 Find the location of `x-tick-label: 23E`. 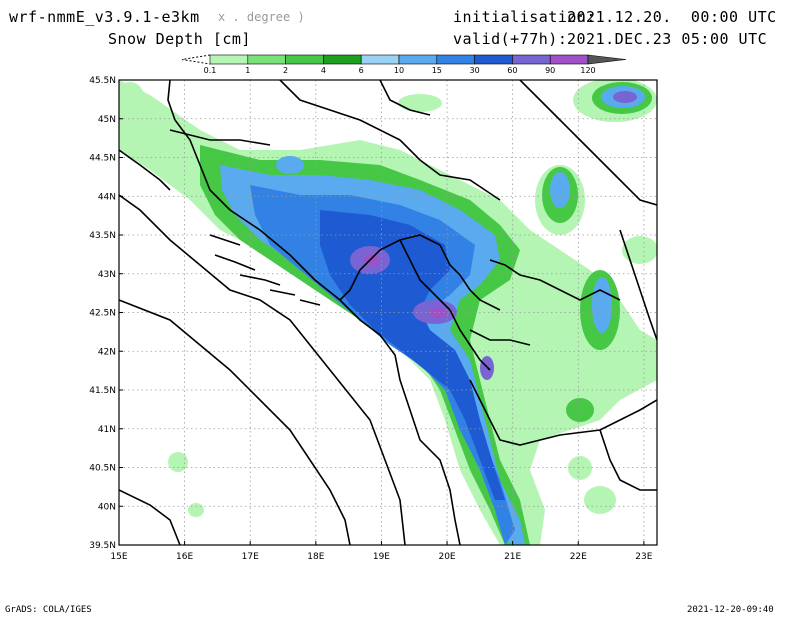

x-tick-label: 23E is located at coordinates (643, 557).